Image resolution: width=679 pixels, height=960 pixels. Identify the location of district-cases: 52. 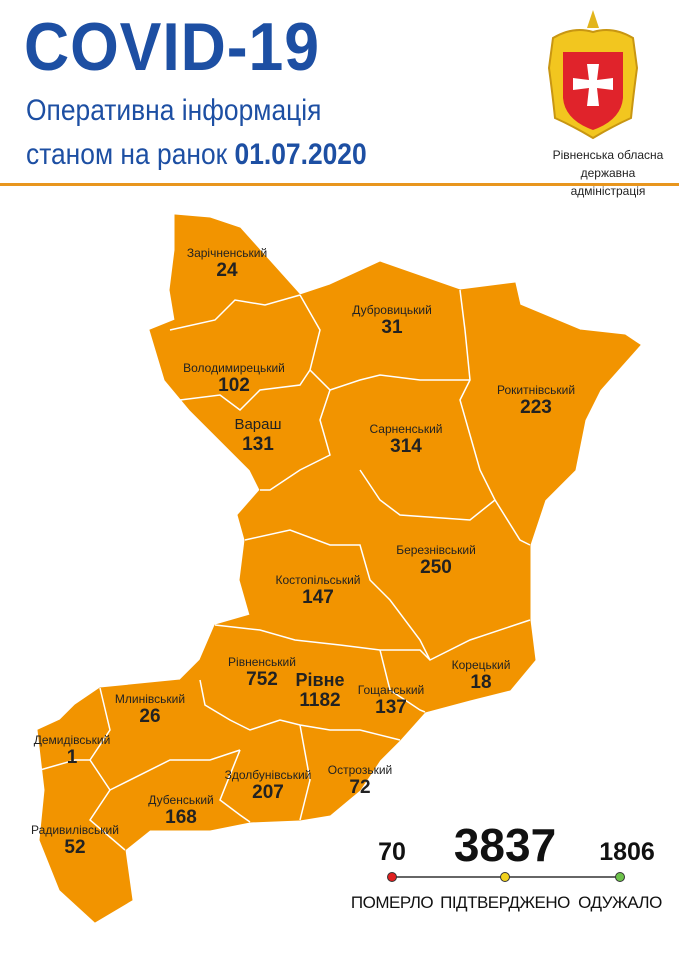
(75, 847).